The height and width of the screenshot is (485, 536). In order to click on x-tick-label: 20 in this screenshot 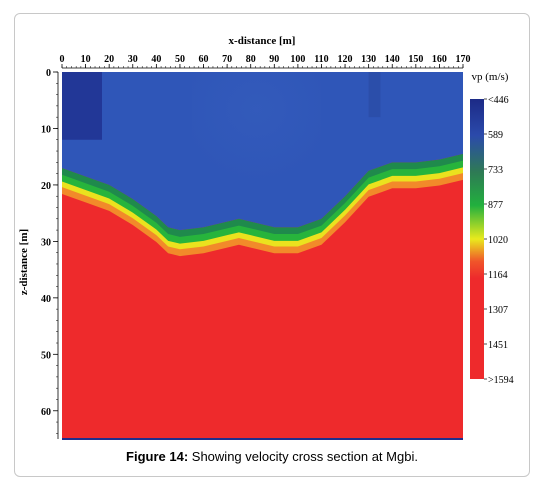, I will do `click(109, 59)`.